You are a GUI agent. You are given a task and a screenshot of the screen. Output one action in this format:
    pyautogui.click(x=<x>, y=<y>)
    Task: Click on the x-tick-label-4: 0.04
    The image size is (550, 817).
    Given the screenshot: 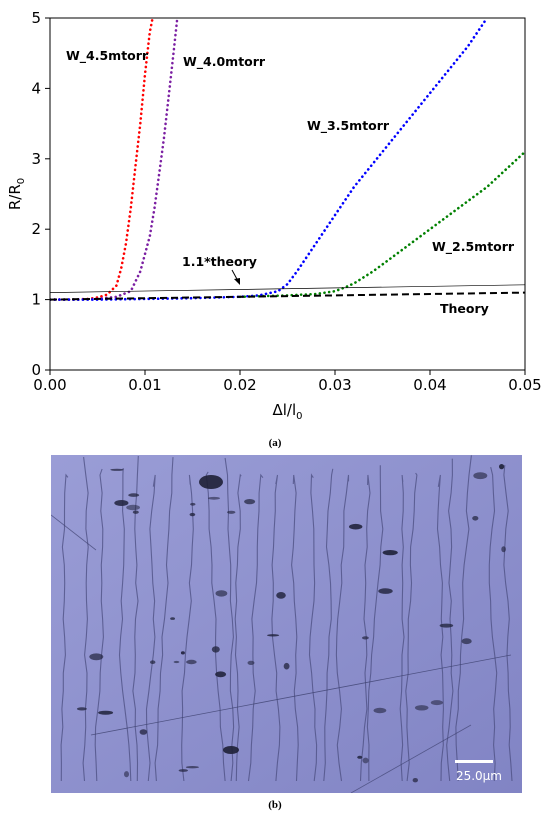 What is the action you would take?
    pyautogui.click(x=429, y=385)
    